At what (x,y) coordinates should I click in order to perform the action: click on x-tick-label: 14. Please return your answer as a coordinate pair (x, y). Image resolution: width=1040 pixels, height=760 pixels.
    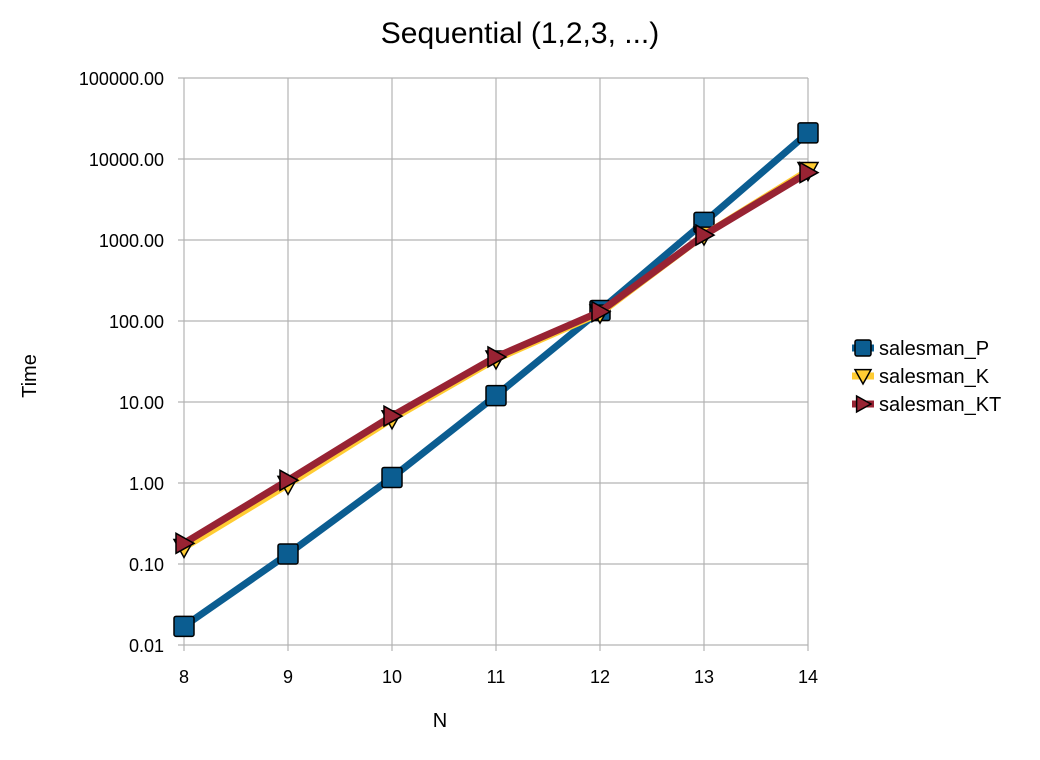
    Looking at the image, I should click on (808, 677).